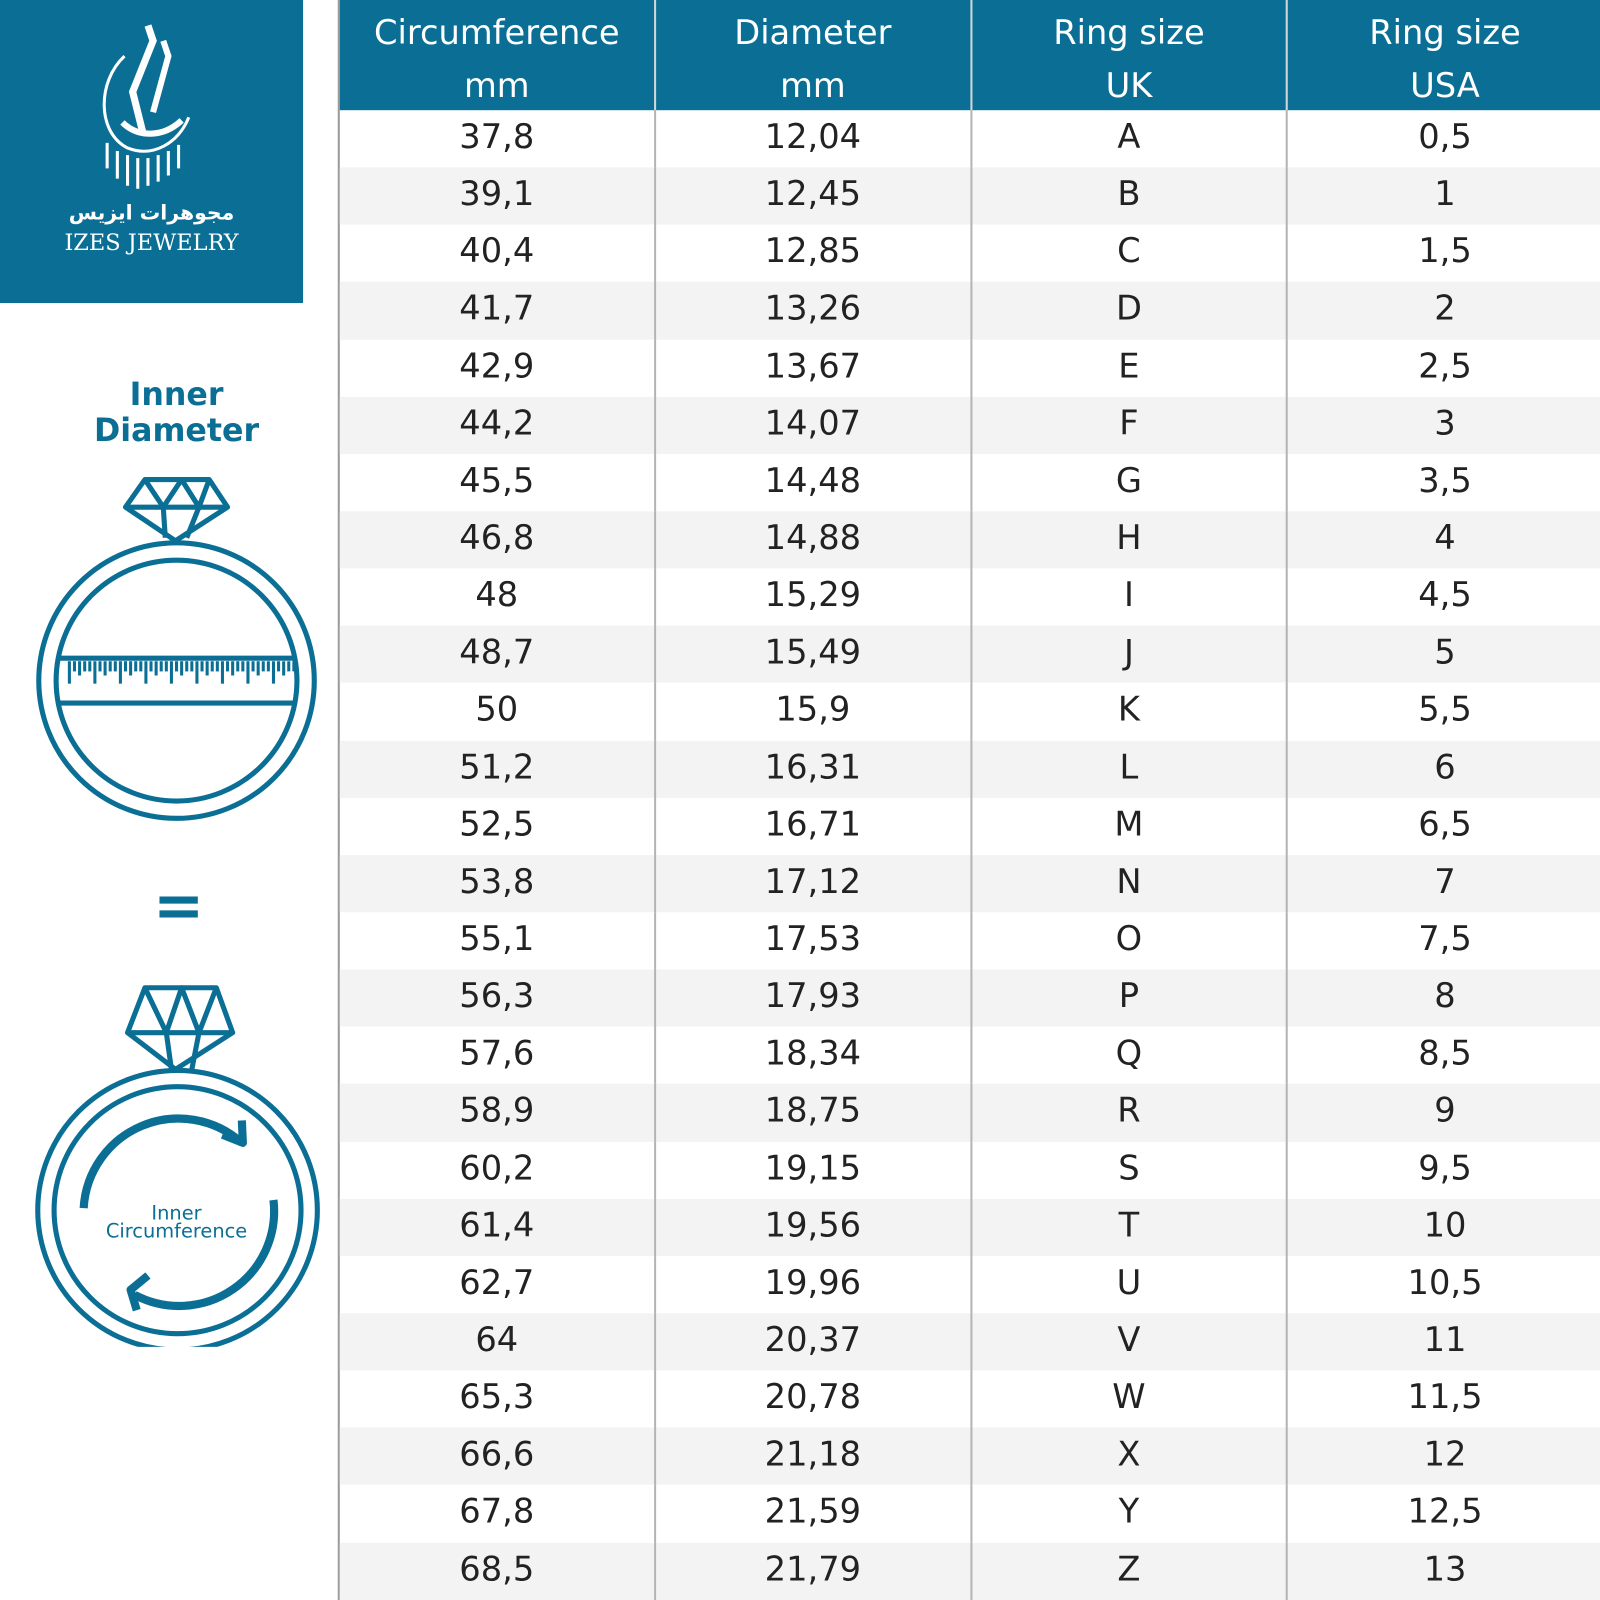 The width and height of the screenshot is (1600, 1600). I want to click on header-title: Ring size, so click(1129, 32).